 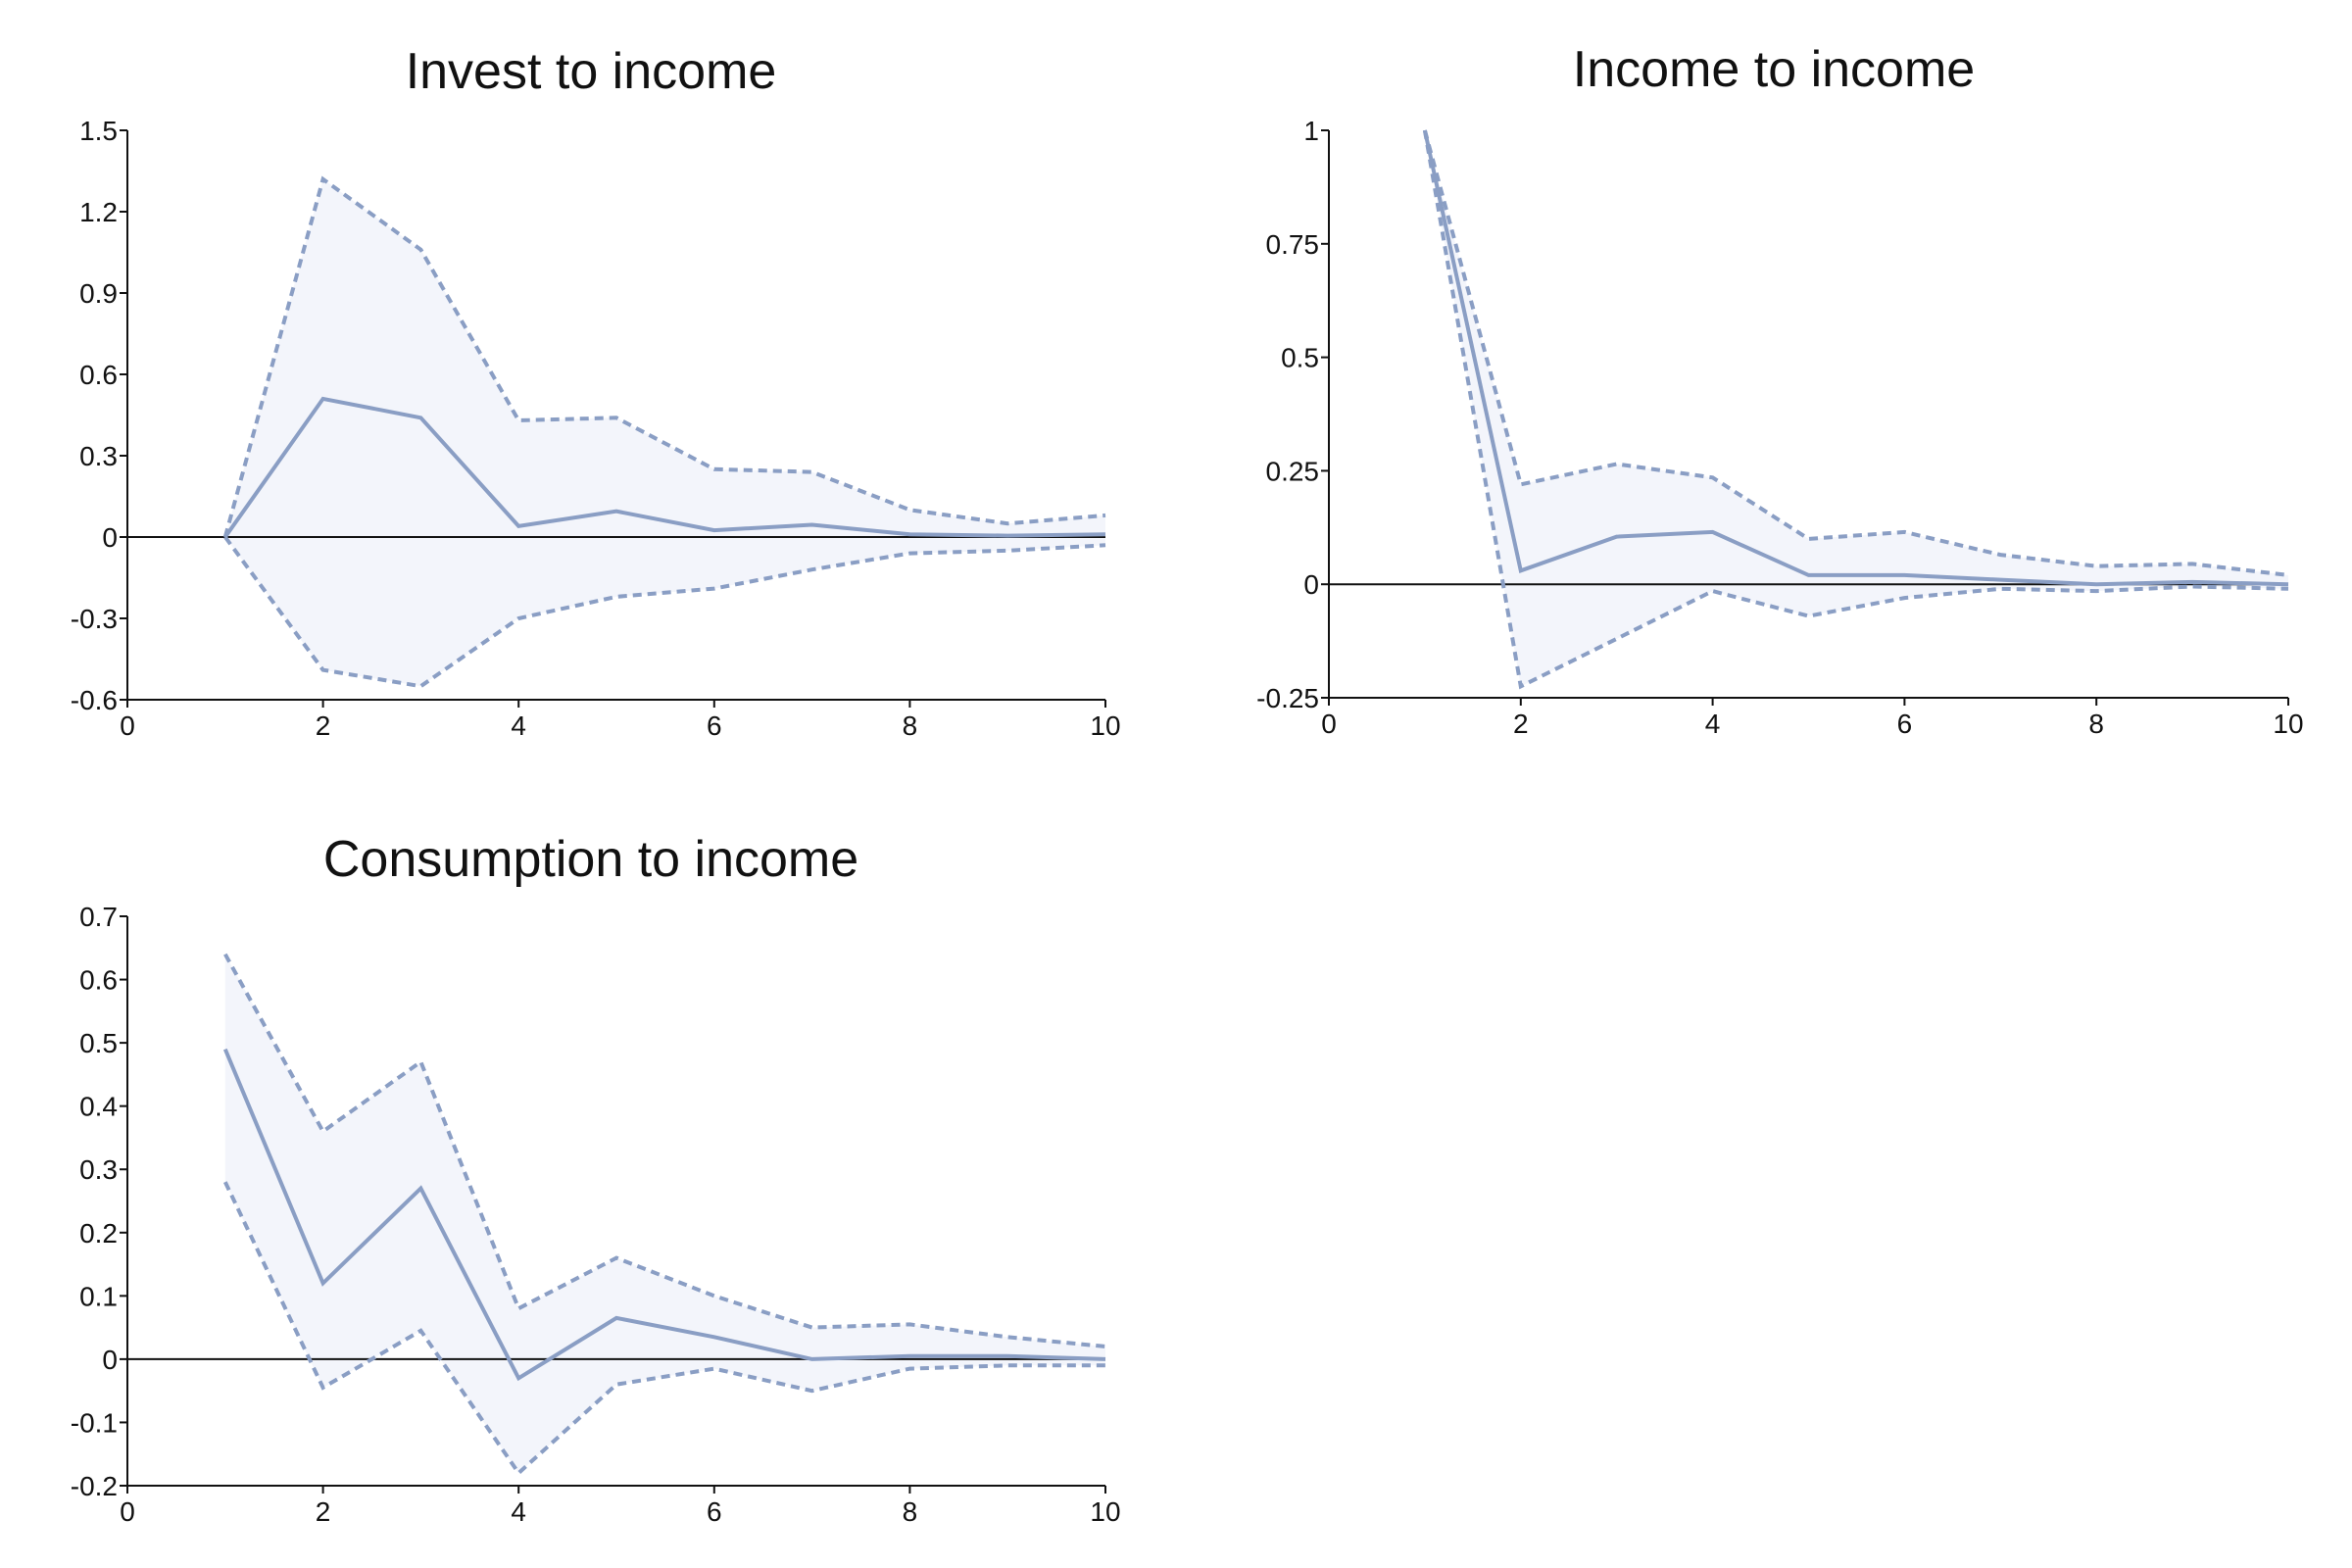 What do you see at coordinates (94, 700) in the screenshot?
I see `y-tick-label: -0.6` at bounding box center [94, 700].